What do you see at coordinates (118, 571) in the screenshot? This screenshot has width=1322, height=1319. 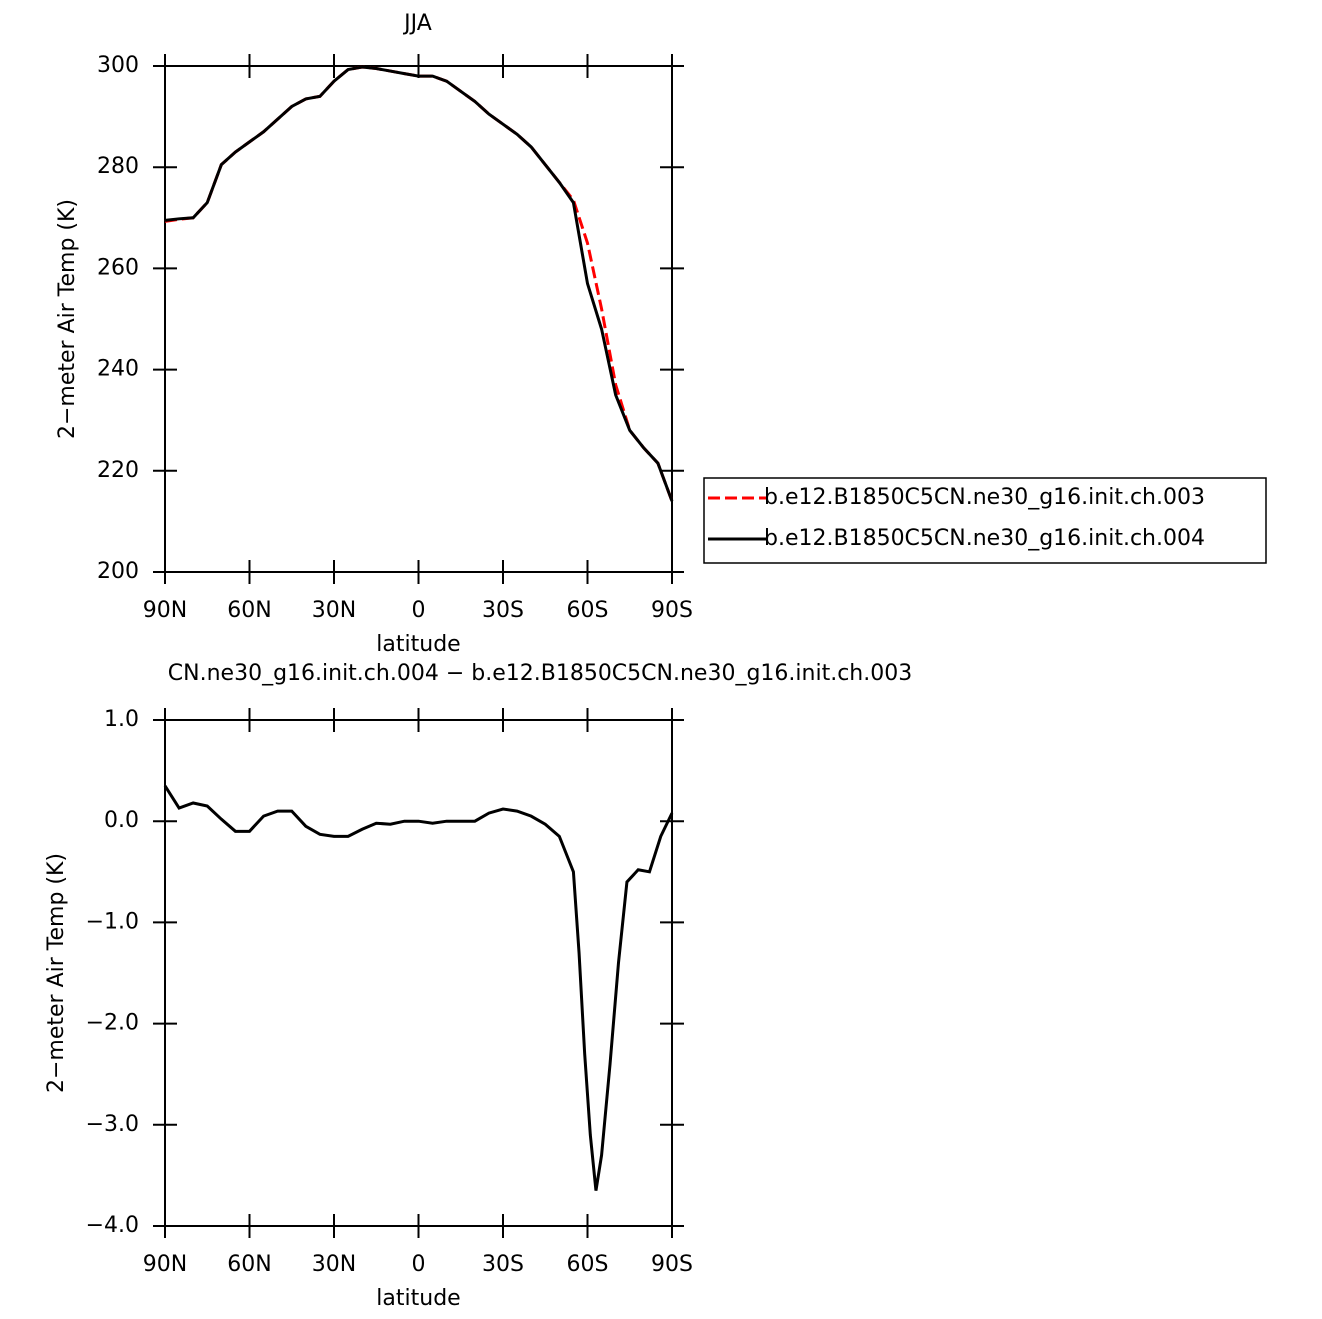 I see `y-tick-label: 200` at bounding box center [118, 571].